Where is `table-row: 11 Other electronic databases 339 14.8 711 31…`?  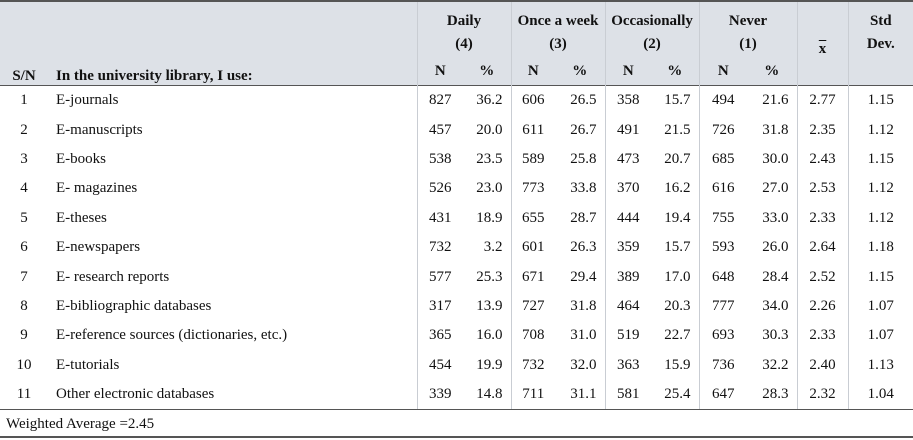
table-row: 11 Other electronic databases 339 14.8 711 31… is located at coordinates (456, 394).